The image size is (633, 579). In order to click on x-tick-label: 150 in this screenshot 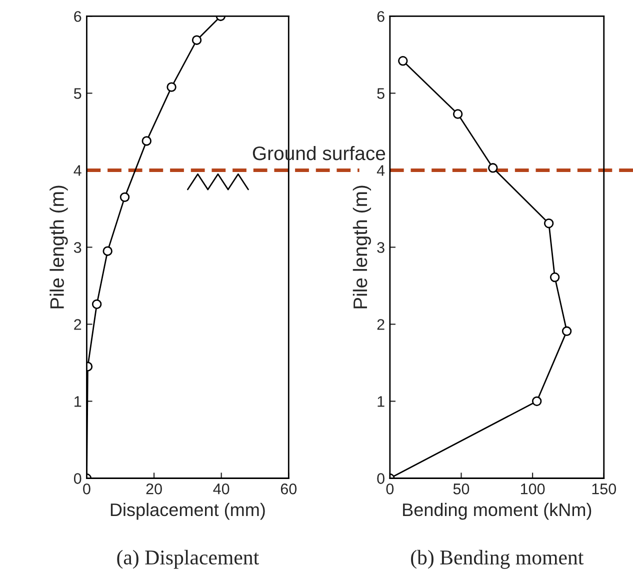, I will do `click(604, 489)`.